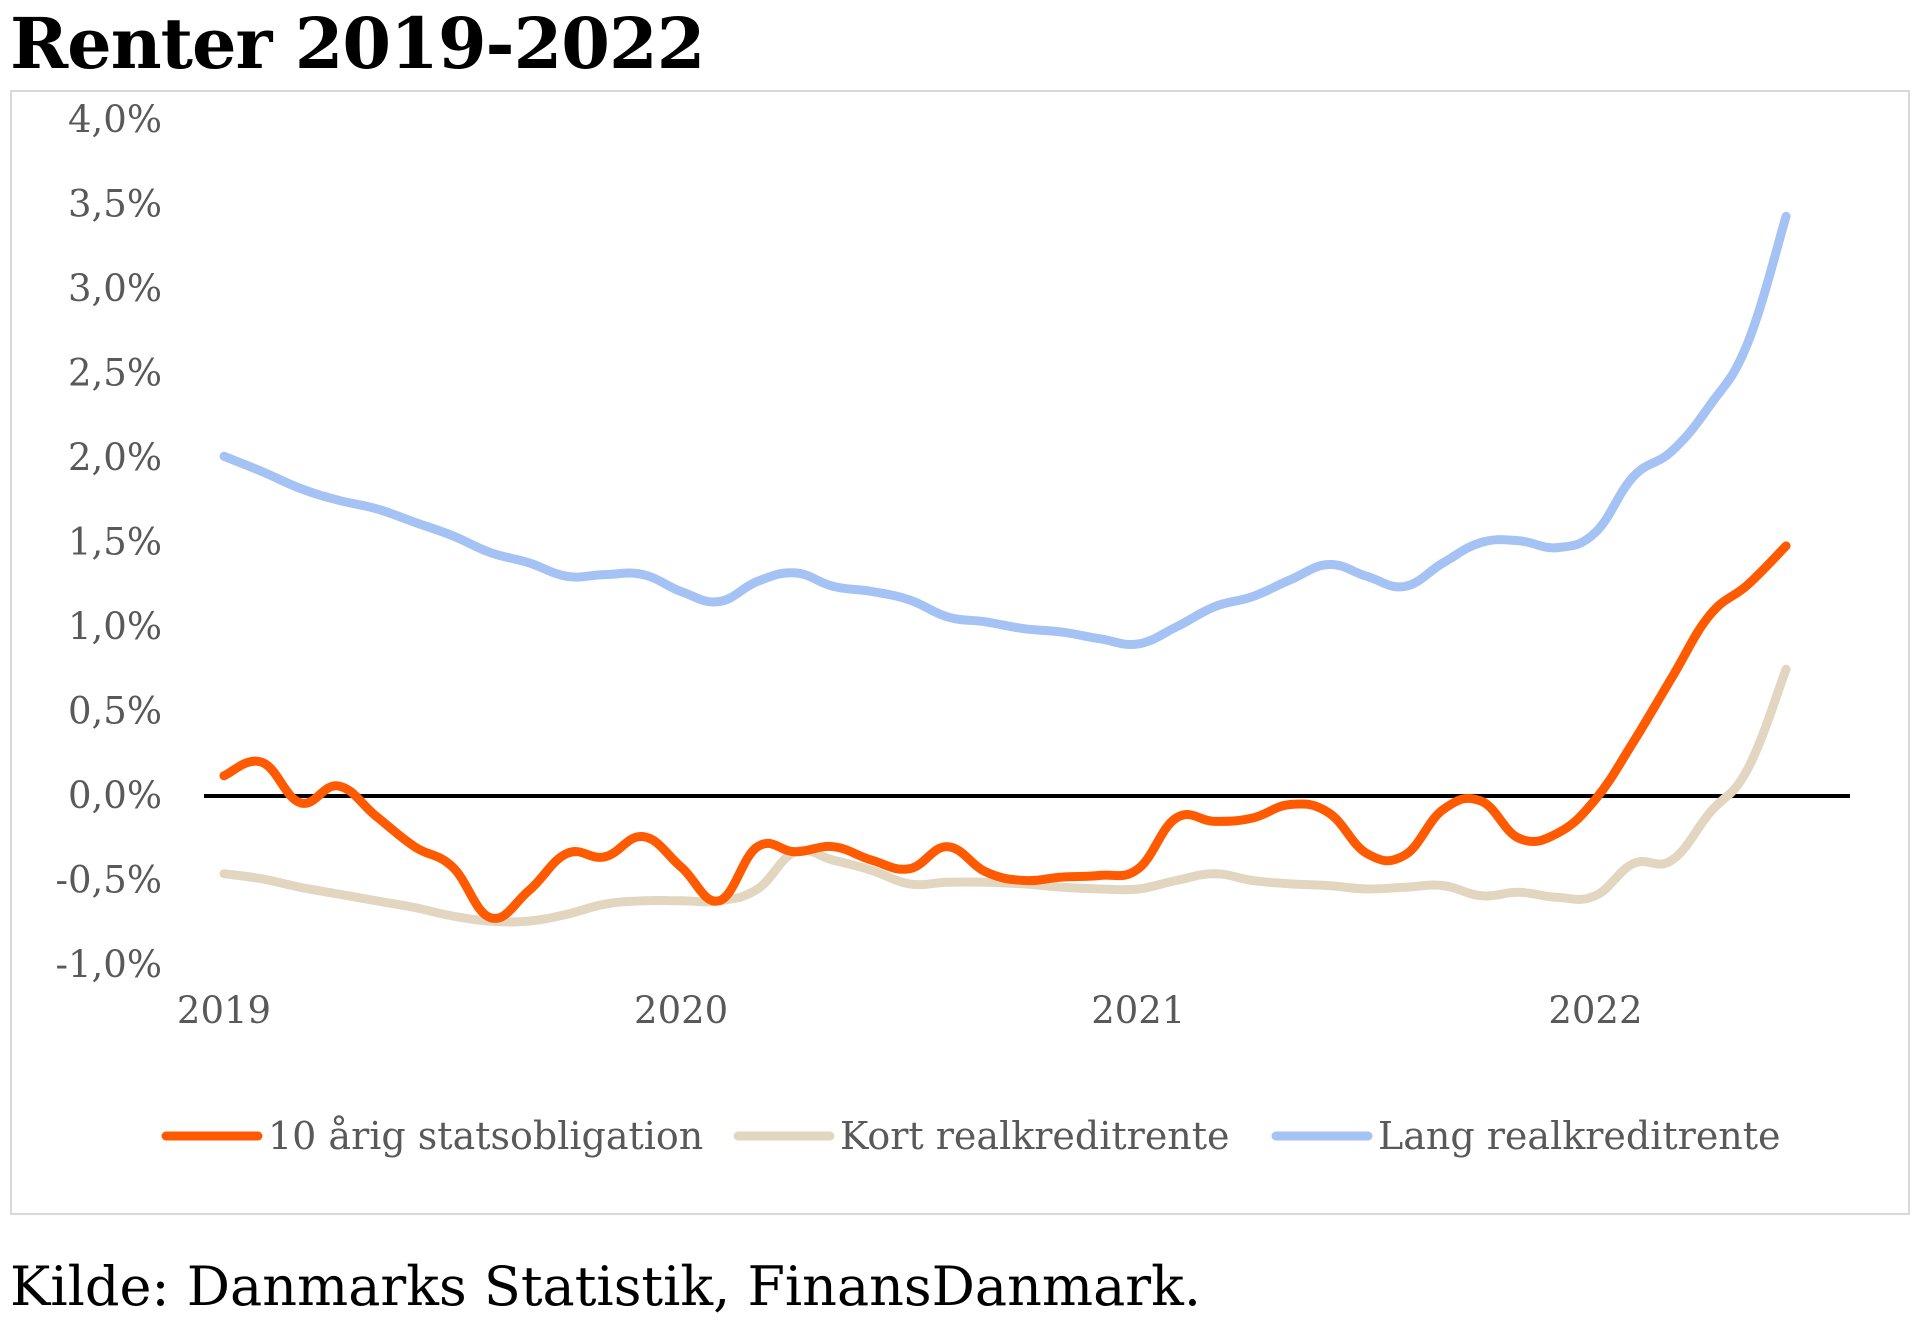 The width and height of the screenshot is (1920, 1340). Describe the element at coordinates (115, 795) in the screenshot. I see `y-tick-label: 0,0%` at that location.